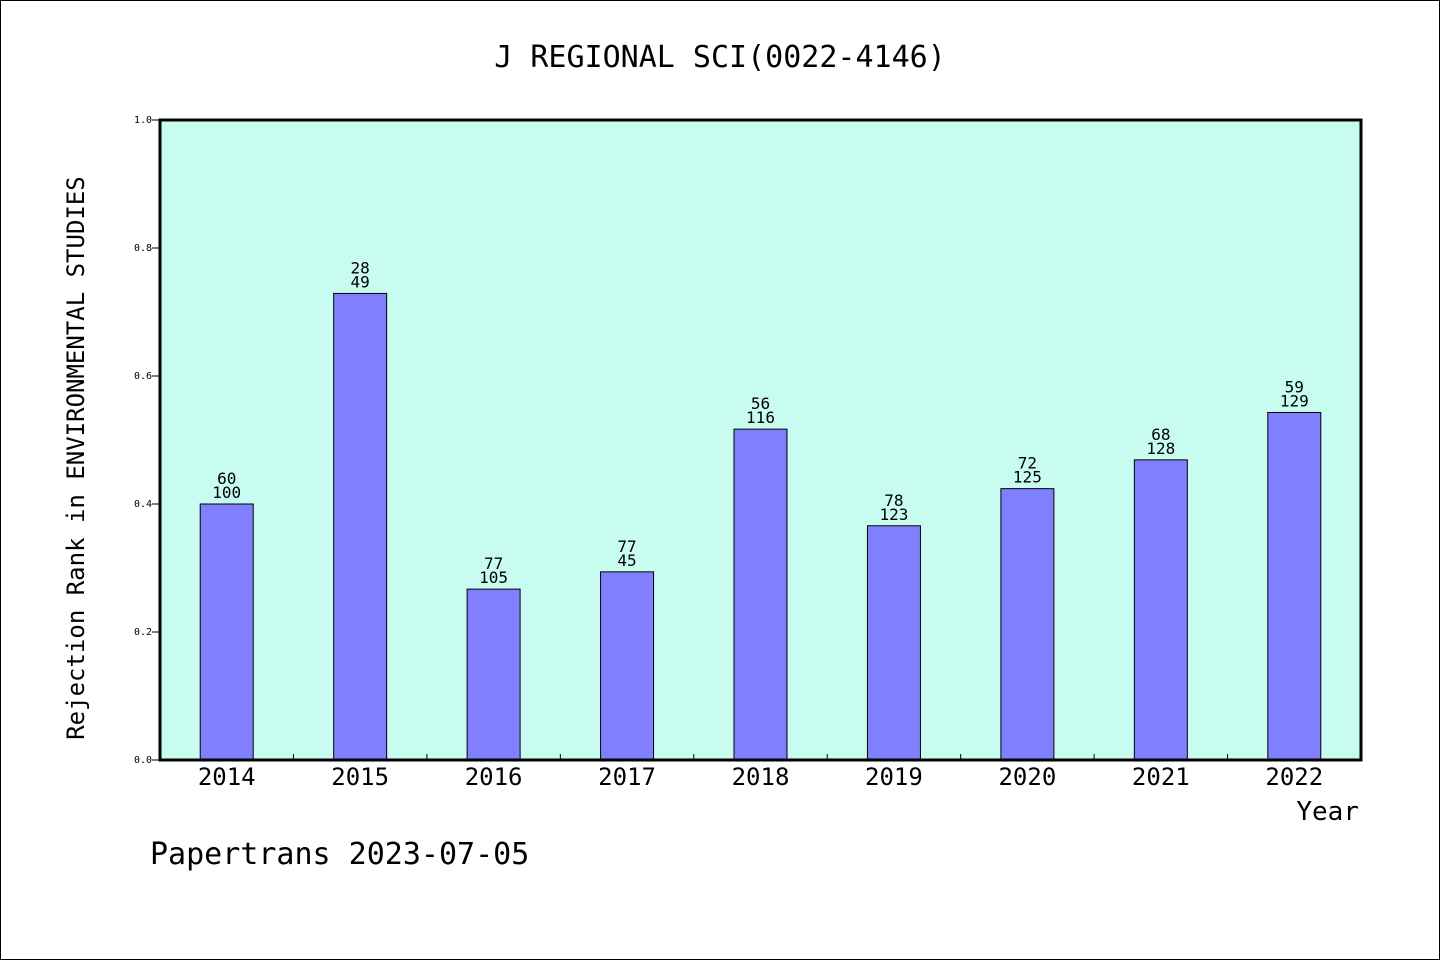 This screenshot has height=960, width=1440. Describe the element at coordinates (760, 594) in the screenshot. I see `bar-2018` at that location.